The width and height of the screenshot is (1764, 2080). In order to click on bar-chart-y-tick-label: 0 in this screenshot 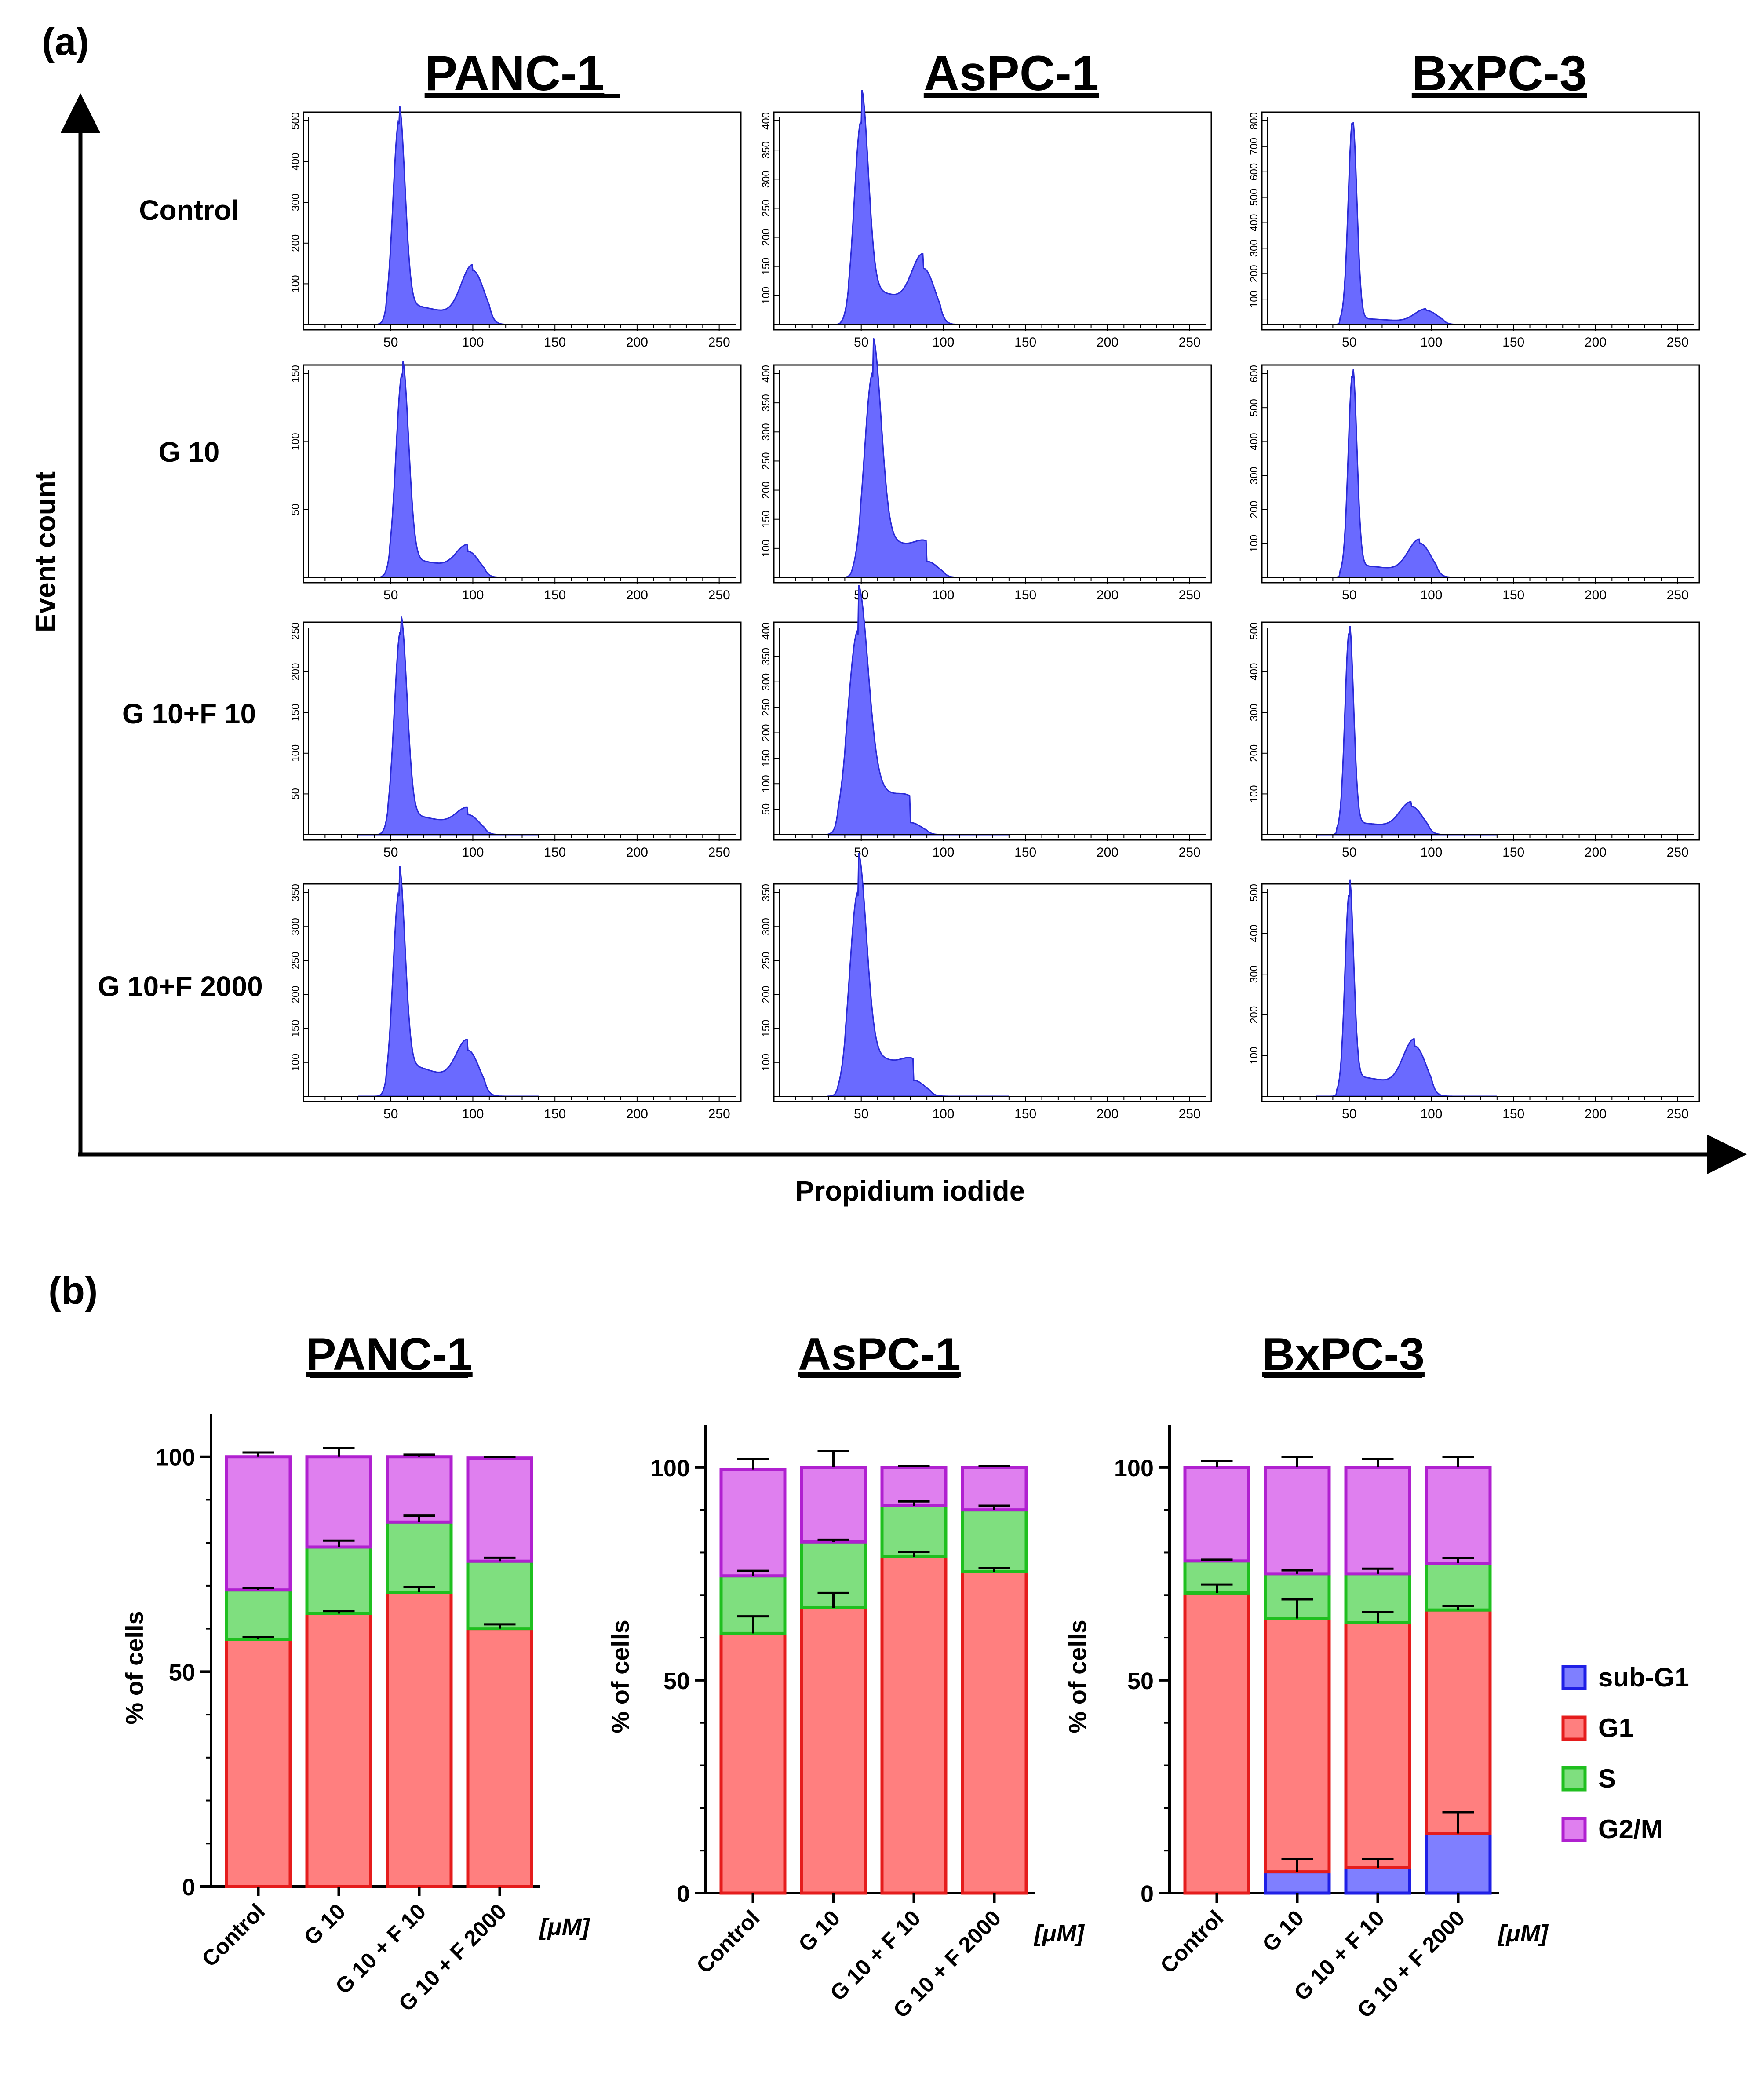, I will do `click(683, 1894)`.